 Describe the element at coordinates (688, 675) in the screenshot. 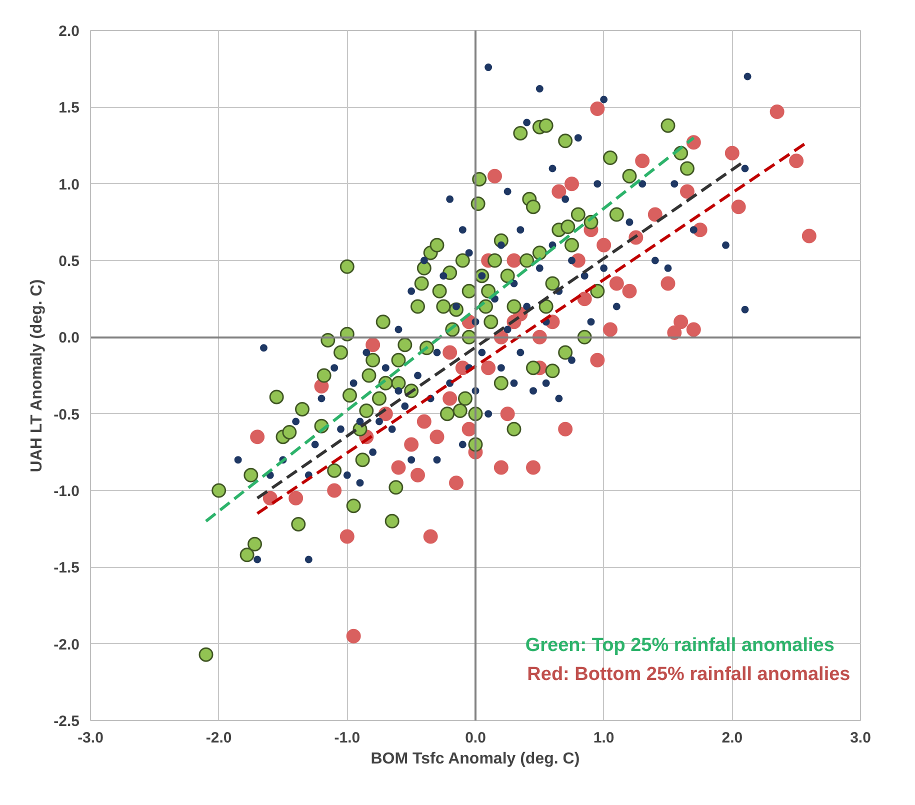

I see `annotation: Red: Bottom 25% rainfall anomalies` at that location.